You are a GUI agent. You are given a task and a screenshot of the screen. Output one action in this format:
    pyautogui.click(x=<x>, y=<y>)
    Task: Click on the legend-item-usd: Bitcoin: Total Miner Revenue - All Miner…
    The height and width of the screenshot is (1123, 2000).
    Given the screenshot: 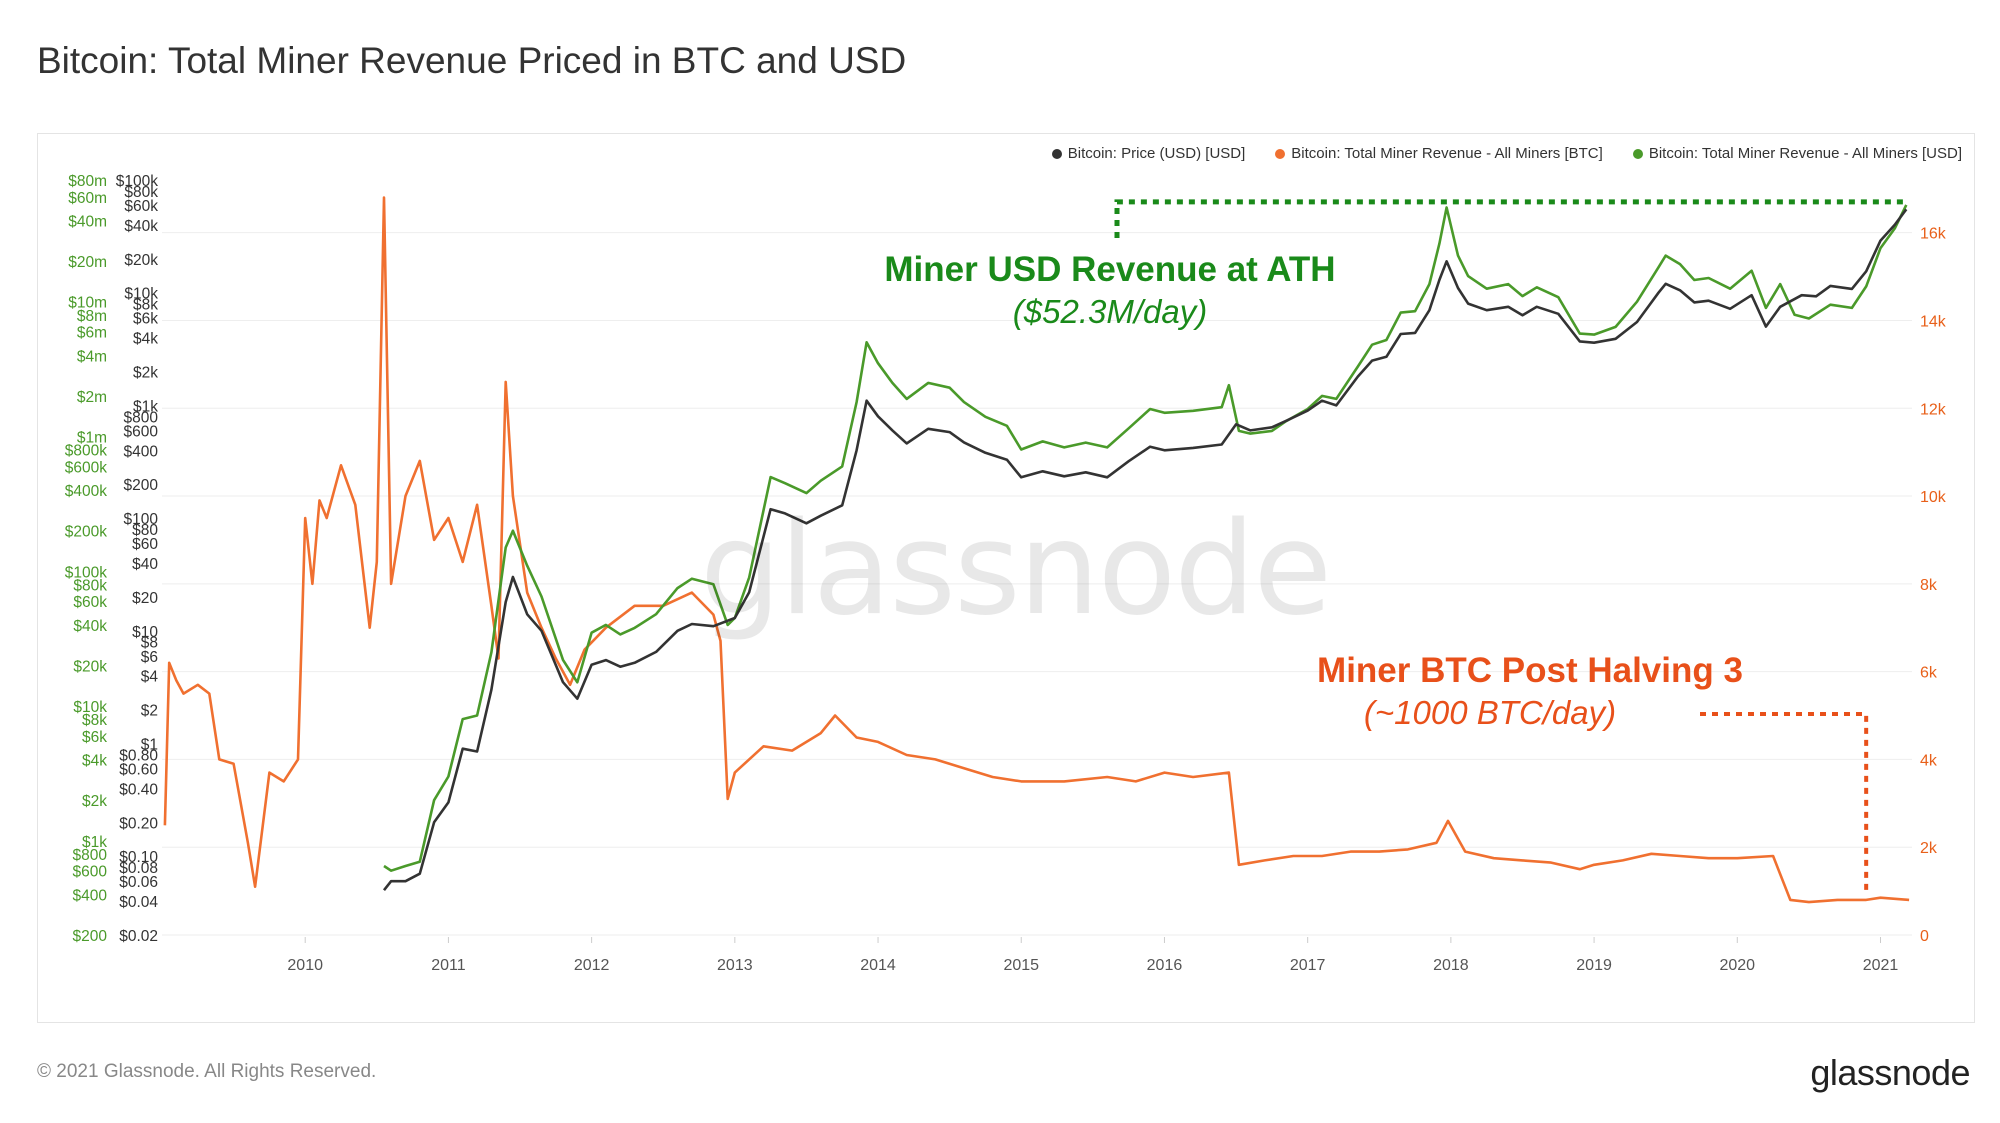 What is the action you would take?
    pyautogui.click(x=1797, y=153)
    